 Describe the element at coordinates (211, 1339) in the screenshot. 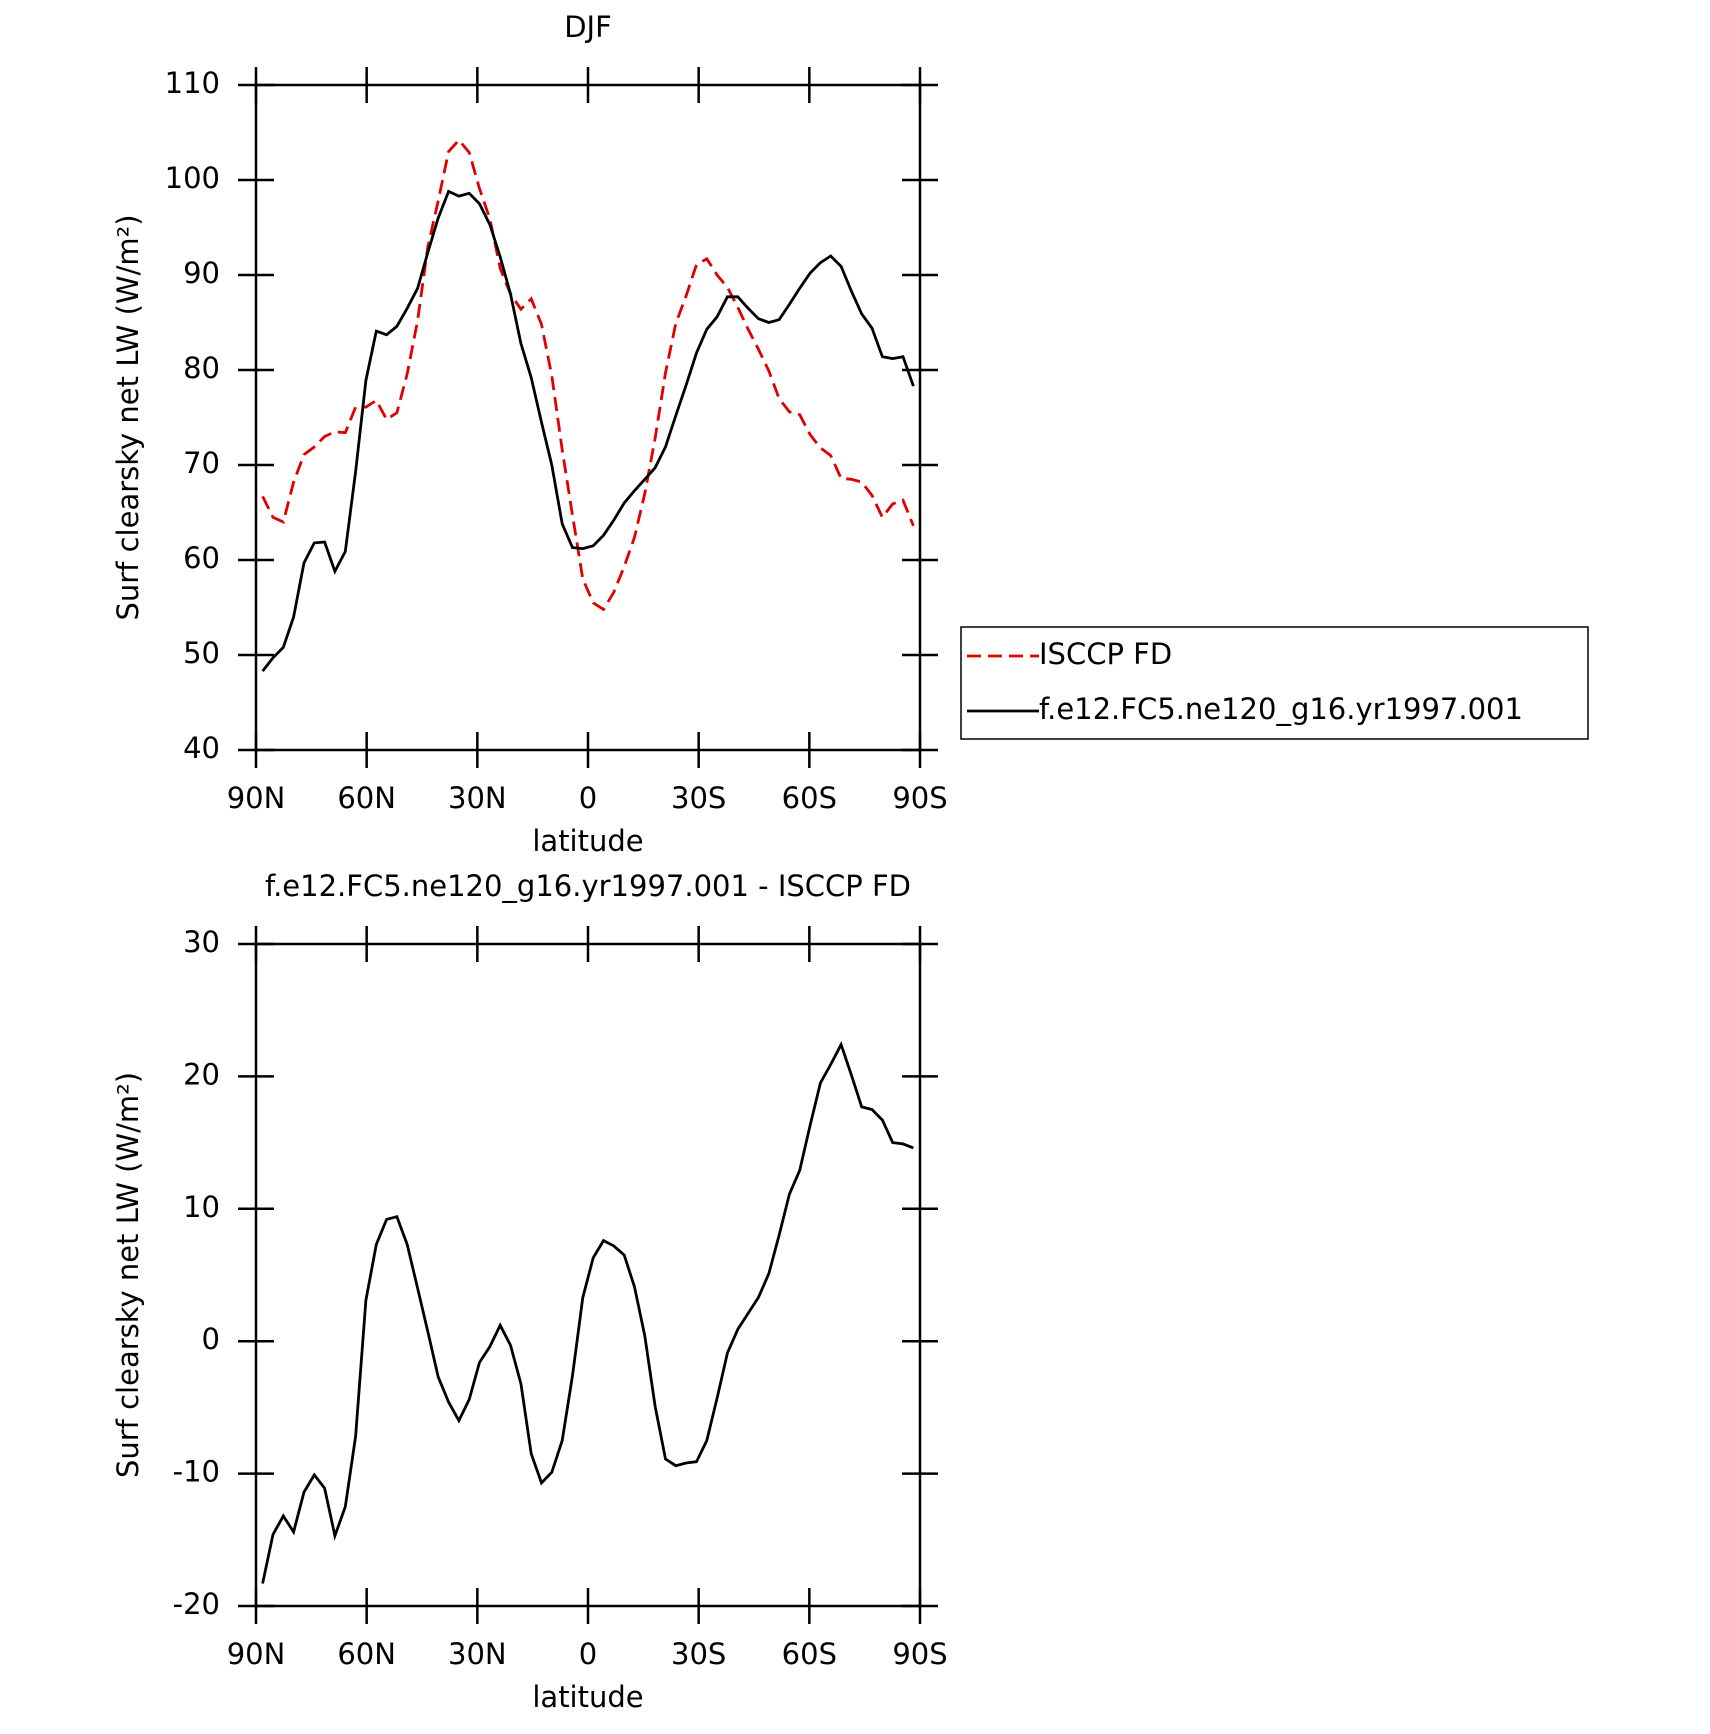

I see `y-tick-label: 0` at that location.